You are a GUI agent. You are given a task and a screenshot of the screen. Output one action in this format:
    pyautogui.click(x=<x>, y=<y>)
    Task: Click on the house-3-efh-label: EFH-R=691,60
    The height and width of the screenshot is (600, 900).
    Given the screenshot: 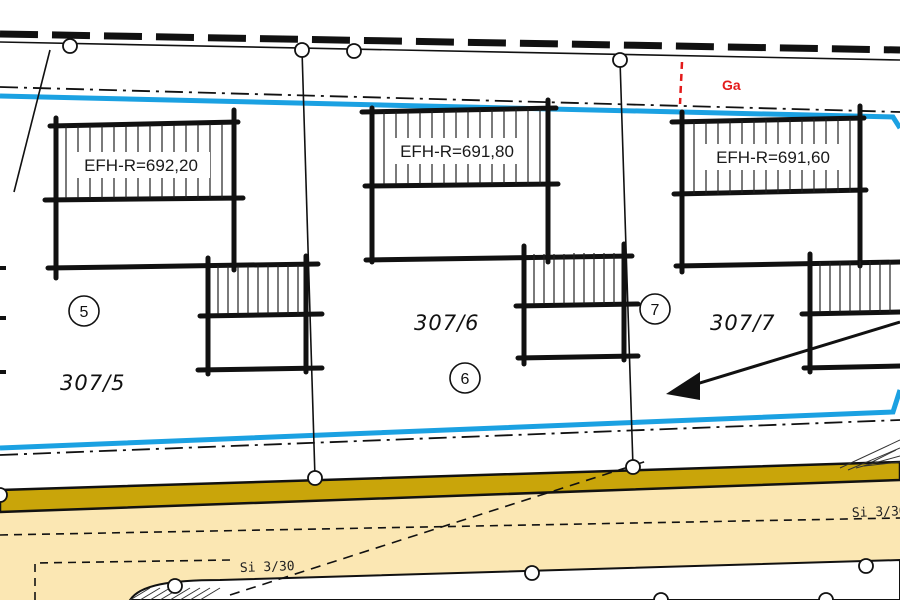 What is the action you would take?
    pyautogui.click(x=773, y=157)
    